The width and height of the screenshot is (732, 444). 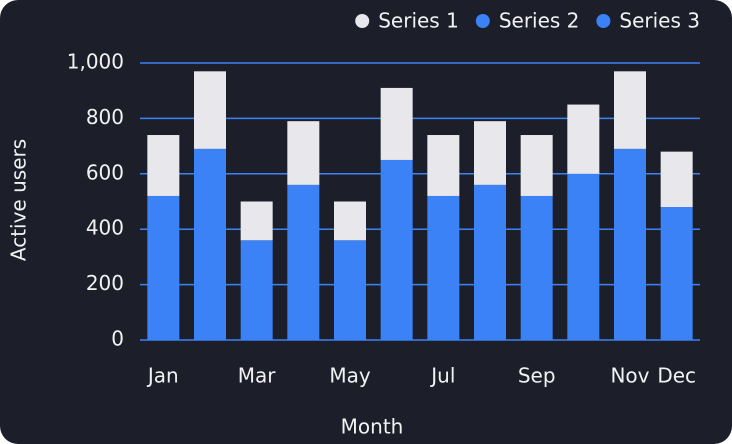 I want to click on y-tick-label: 1,000, so click(x=95, y=62).